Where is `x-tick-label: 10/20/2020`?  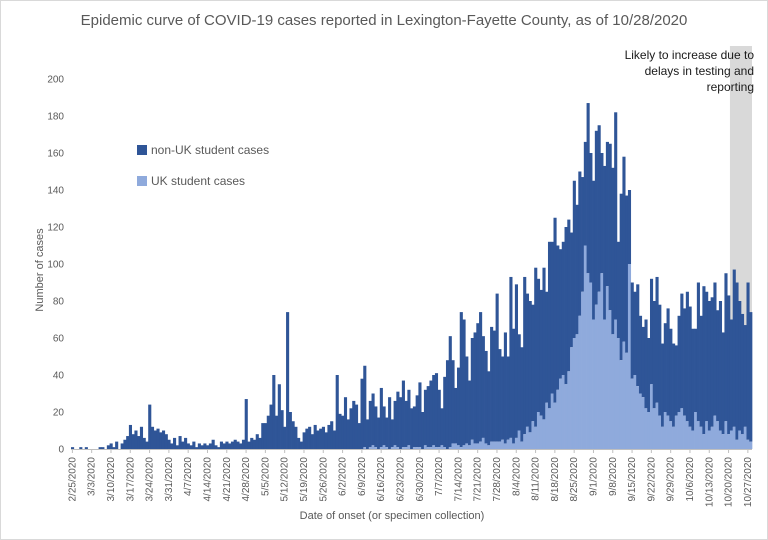
x-tick-label: 10/20/2020 is located at coordinates (729, 482).